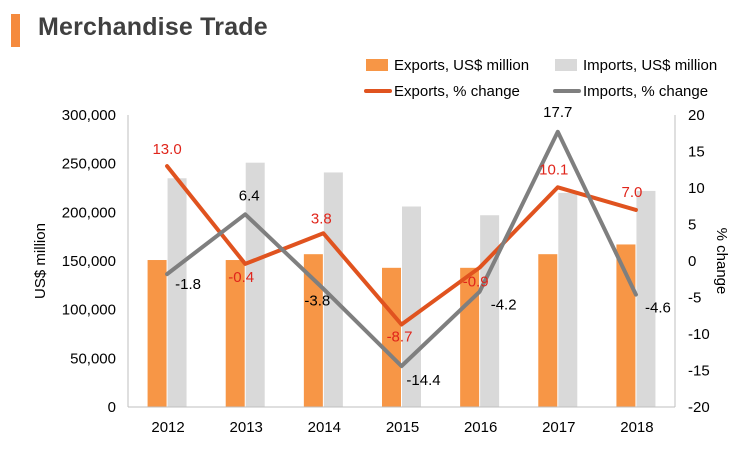  I want to click on legend-imports-bar-swatch, so click(566, 65).